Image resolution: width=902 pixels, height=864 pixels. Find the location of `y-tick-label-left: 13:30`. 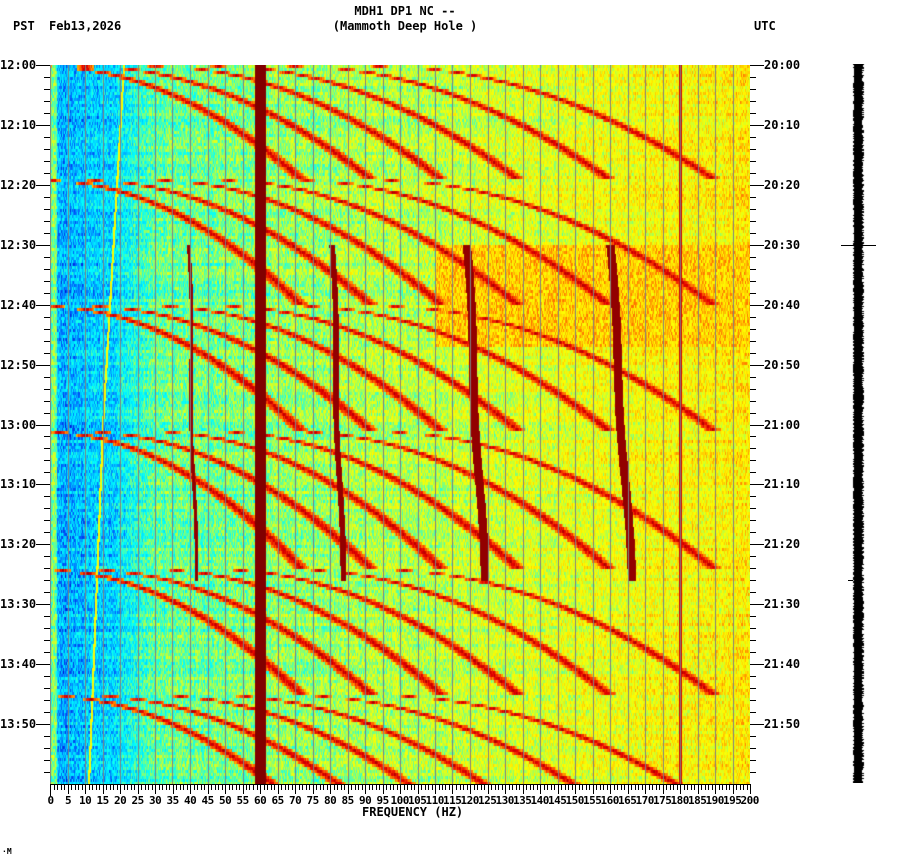

y-tick-label-left: 13:30 is located at coordinates (18, 604).